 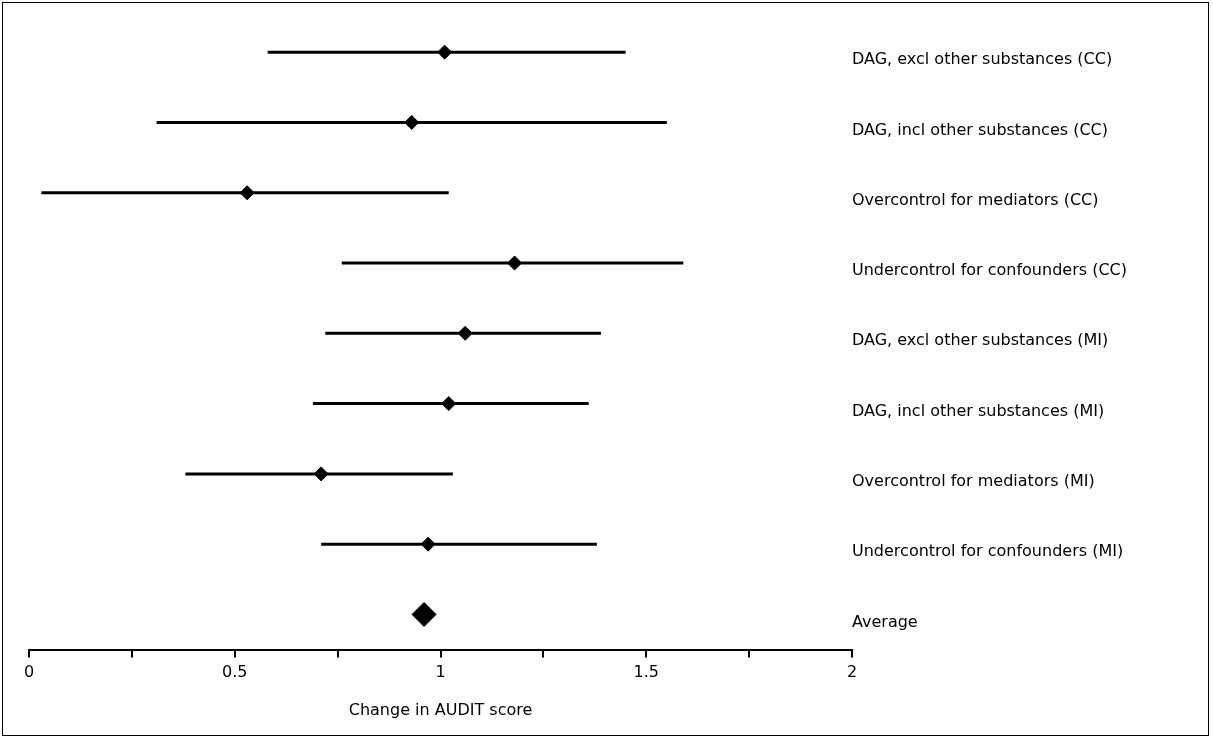 I want to click on x-tick-label: 0.5, so click(x=235, y=672).